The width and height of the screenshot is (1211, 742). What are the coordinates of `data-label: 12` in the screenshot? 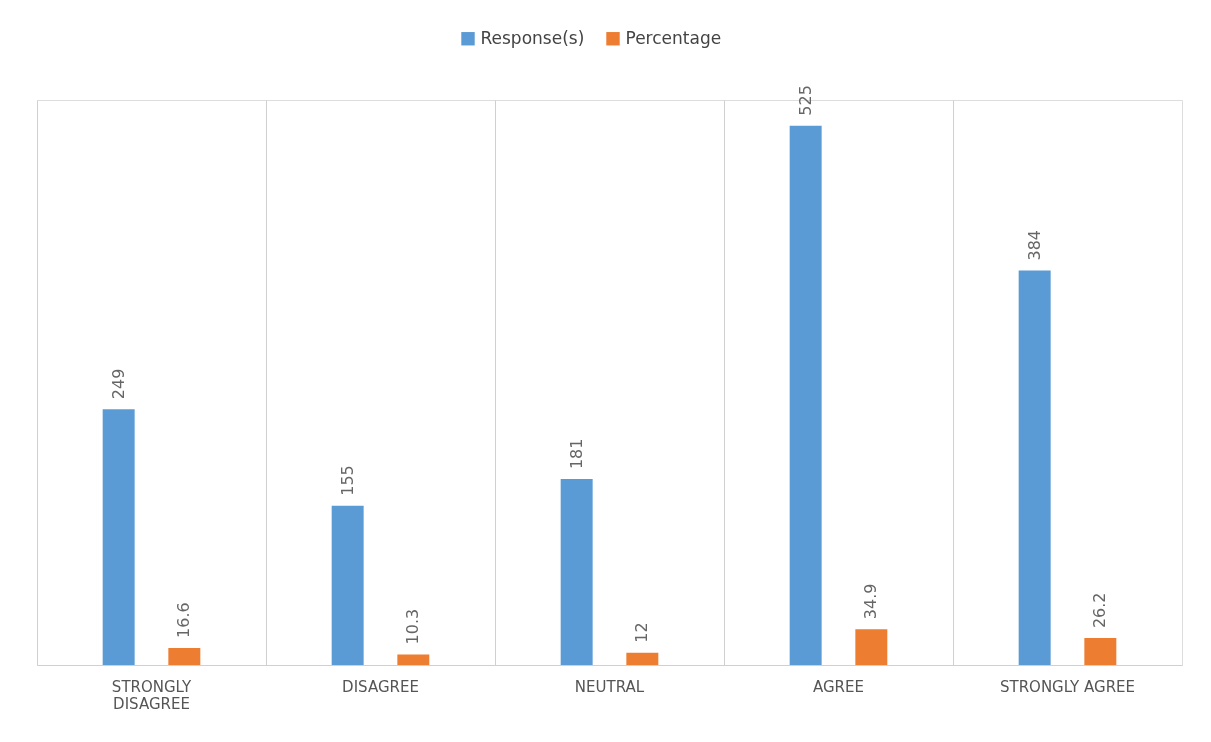 It's located at (642, 632).